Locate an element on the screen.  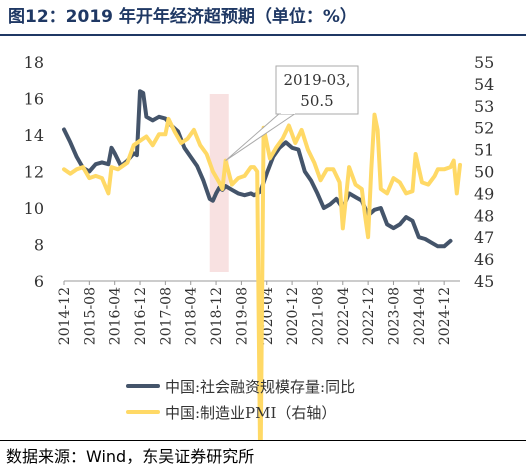
y-right-tick-label: 54 is located at coordinates (484, 84).